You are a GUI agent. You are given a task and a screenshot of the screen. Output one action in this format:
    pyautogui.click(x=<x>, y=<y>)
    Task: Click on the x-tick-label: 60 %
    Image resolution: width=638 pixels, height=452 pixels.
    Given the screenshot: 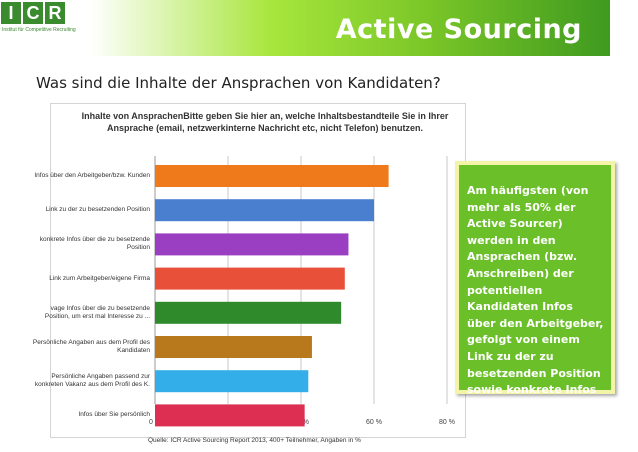 What is the action you would take?
    pyautogui.click(x=374, y=422)
    